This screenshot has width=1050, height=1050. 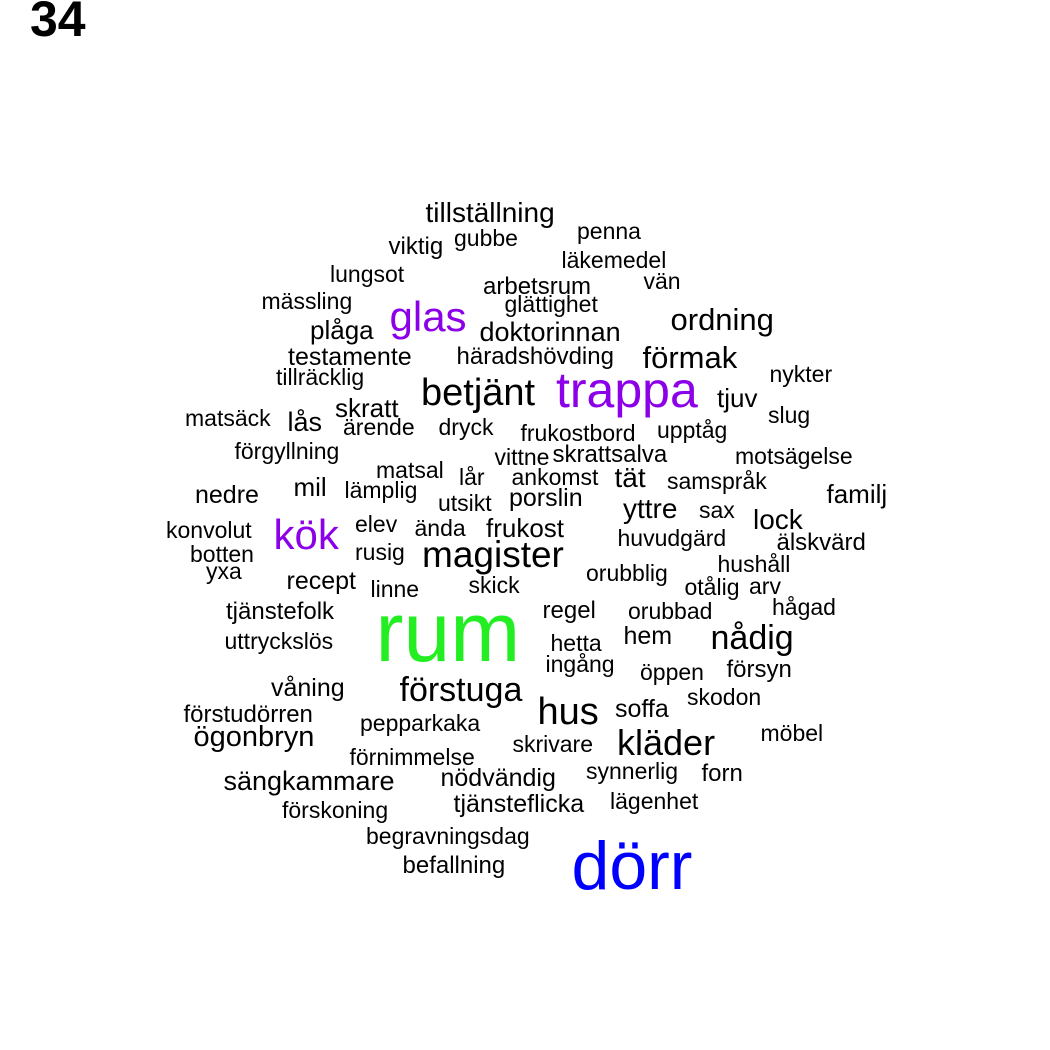 I want to click on word-frukost: frukost, so click(x=525, y=527).